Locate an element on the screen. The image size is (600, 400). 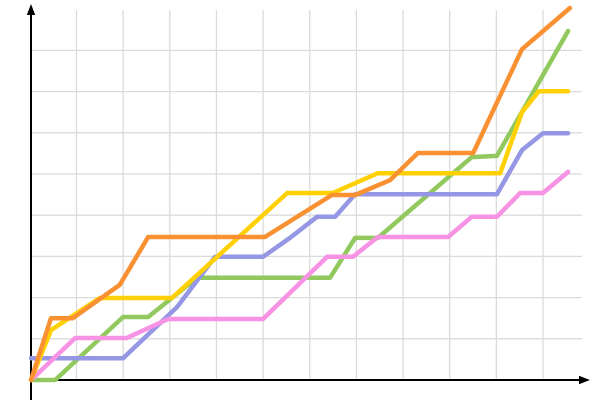
x-axis-arrowhead is located at coordinates (584, 380).